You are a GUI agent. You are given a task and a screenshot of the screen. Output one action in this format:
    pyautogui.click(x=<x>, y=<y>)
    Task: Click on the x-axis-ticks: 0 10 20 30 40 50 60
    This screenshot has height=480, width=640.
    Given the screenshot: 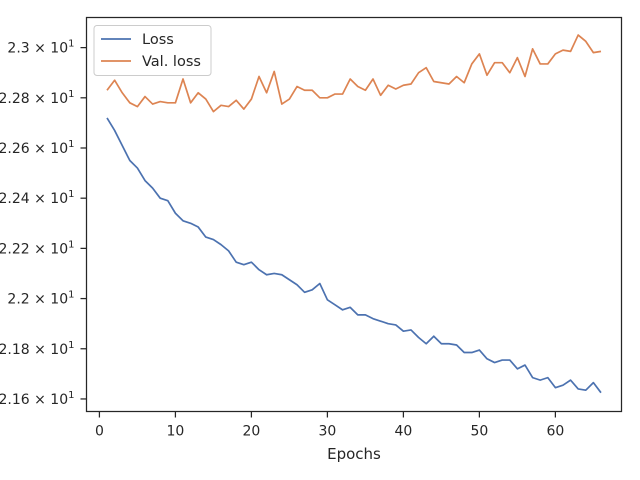 What is the action you would take?
    pyautogui.click(x=329, y=425)
    